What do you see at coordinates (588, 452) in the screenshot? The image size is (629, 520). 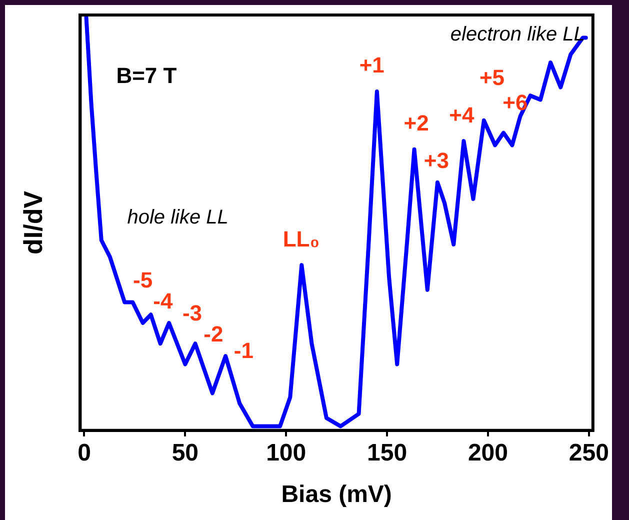 I see `x-tick-label: 250` at bounding box center [588, 452].